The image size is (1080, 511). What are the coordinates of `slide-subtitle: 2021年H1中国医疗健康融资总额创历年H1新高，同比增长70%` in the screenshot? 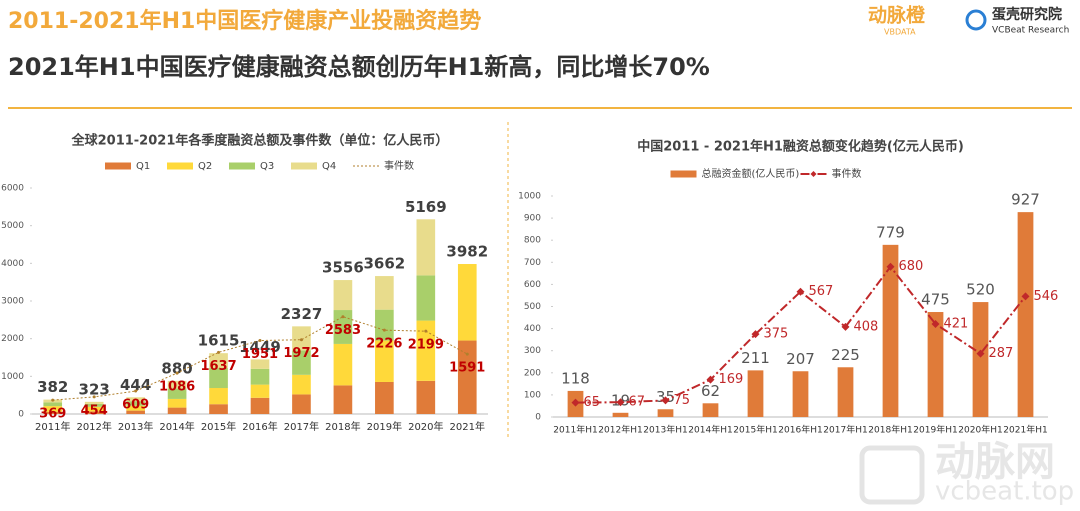 It's located at (359, 67).